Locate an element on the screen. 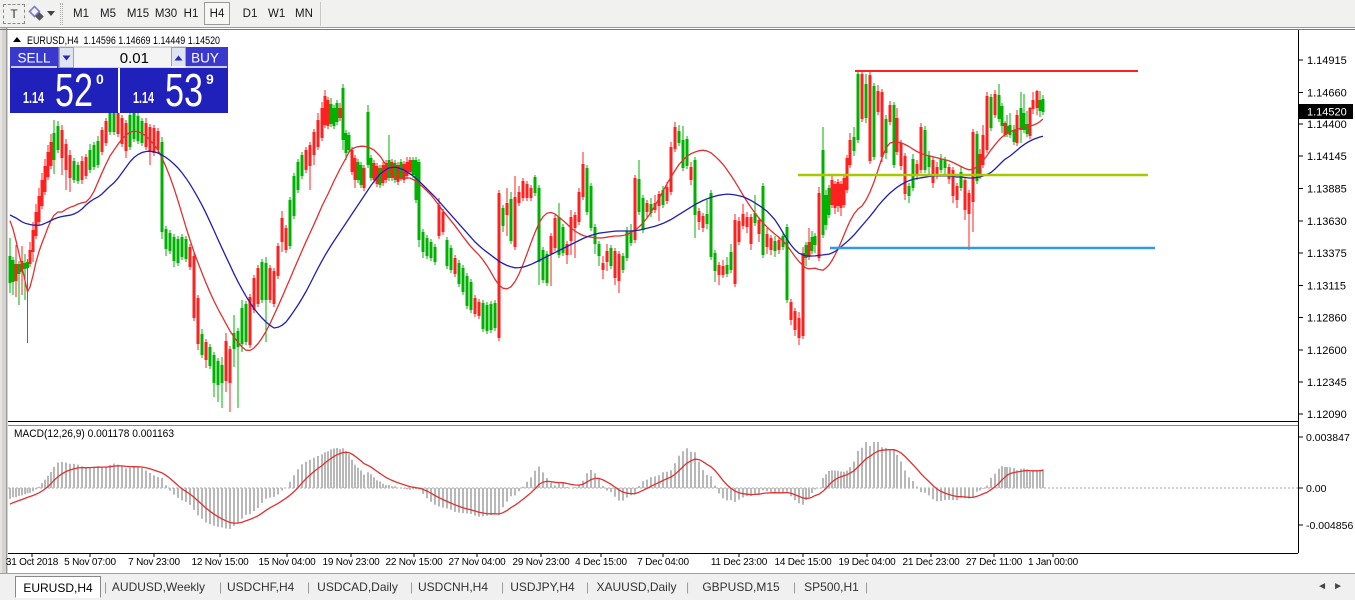 This screenshot has width=1355, height=600. svg-text: 9 is located at coordinates (210, 79).